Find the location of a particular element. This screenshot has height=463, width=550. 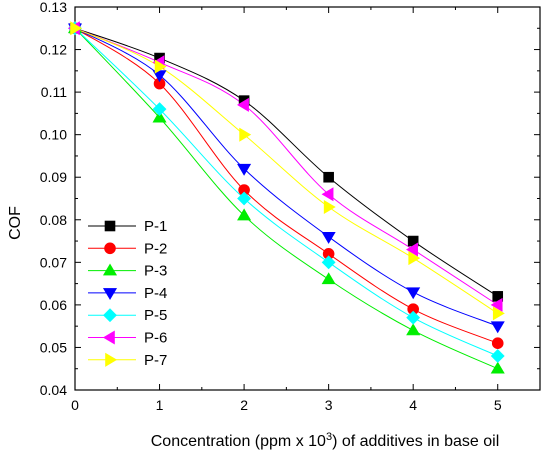

legend-label: P-4 is located at coordinates (155, 293).